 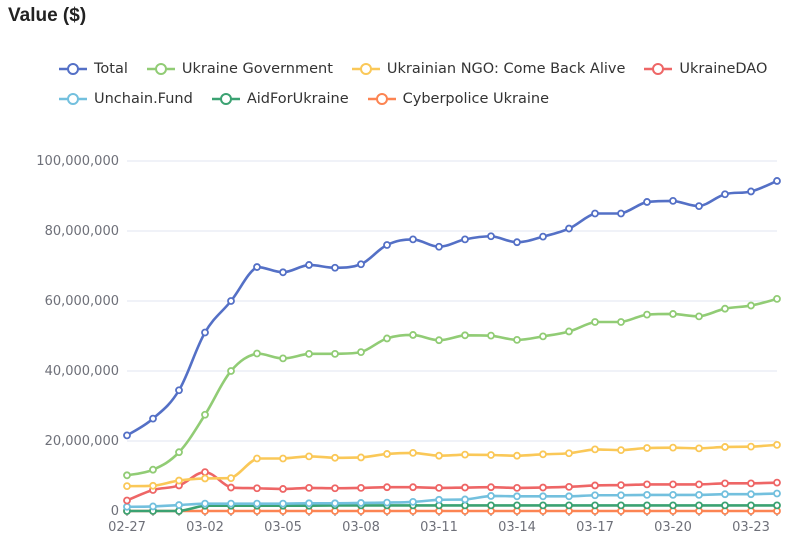 I want to click on legend-item-total: Total, so click(x=93, y=69).